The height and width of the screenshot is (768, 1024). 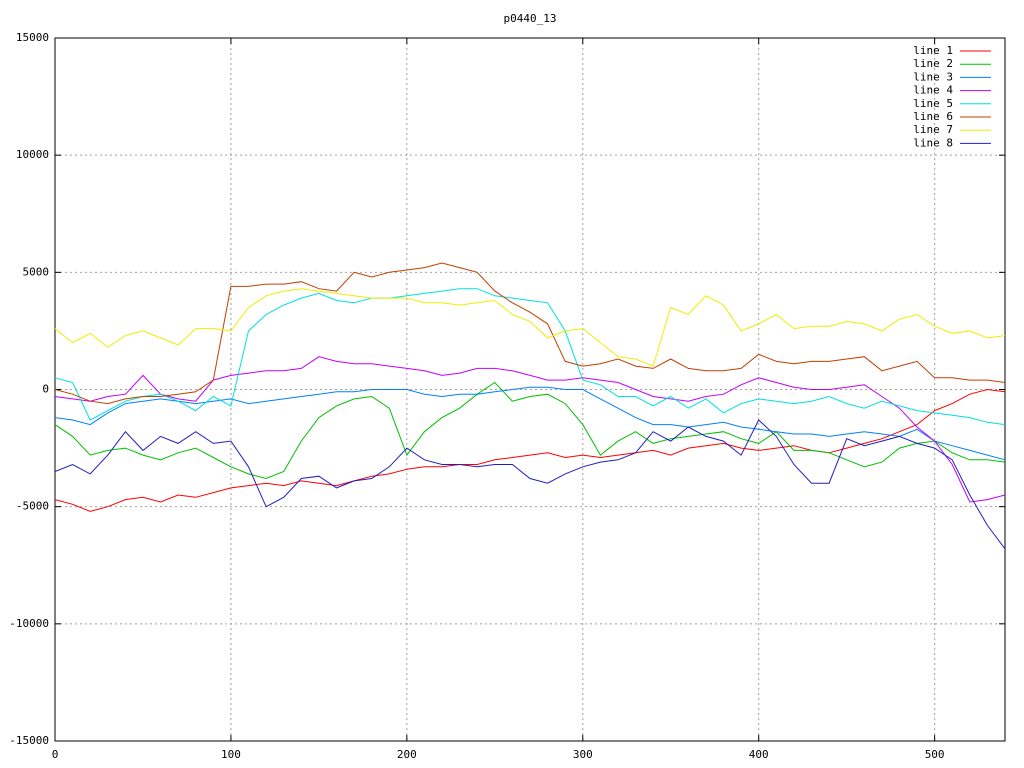 I want to click on y-tick-label: -5000, so click(x=32, y=506).